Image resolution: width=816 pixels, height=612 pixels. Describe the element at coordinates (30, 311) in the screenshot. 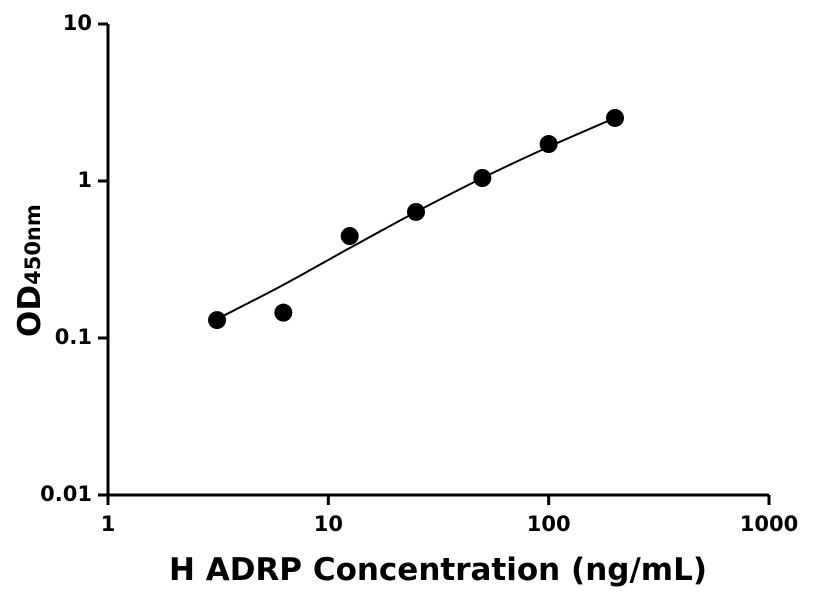

I see `y-axis-label-main: OD` at that location.